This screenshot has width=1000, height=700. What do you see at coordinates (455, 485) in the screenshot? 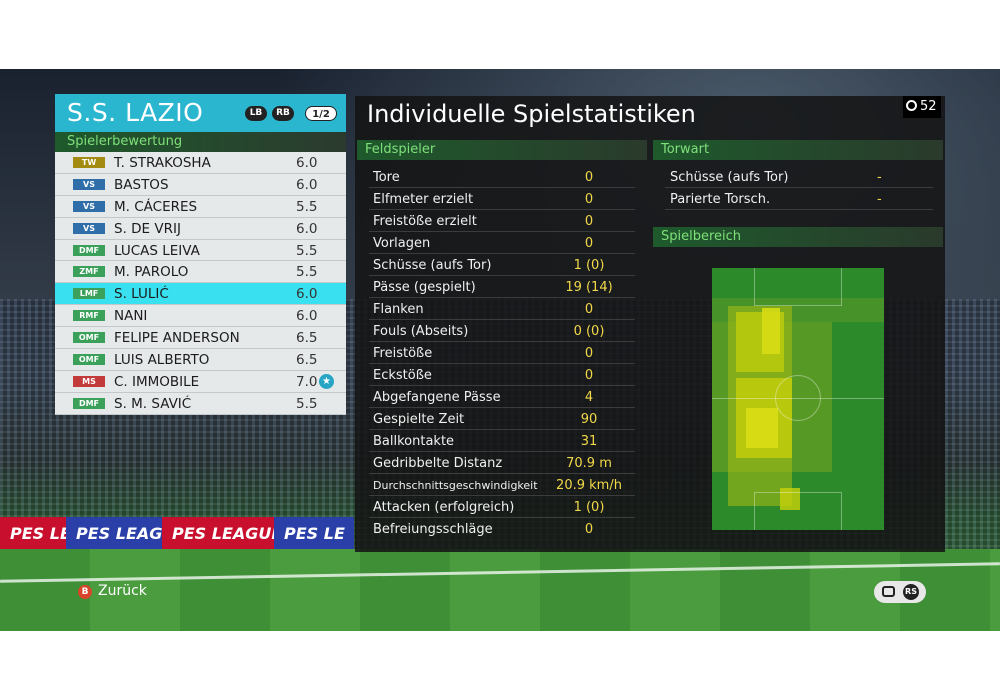
I see `stat-label: Durchschnittsgeschwindigkeit` at bounding box center [455, 485].